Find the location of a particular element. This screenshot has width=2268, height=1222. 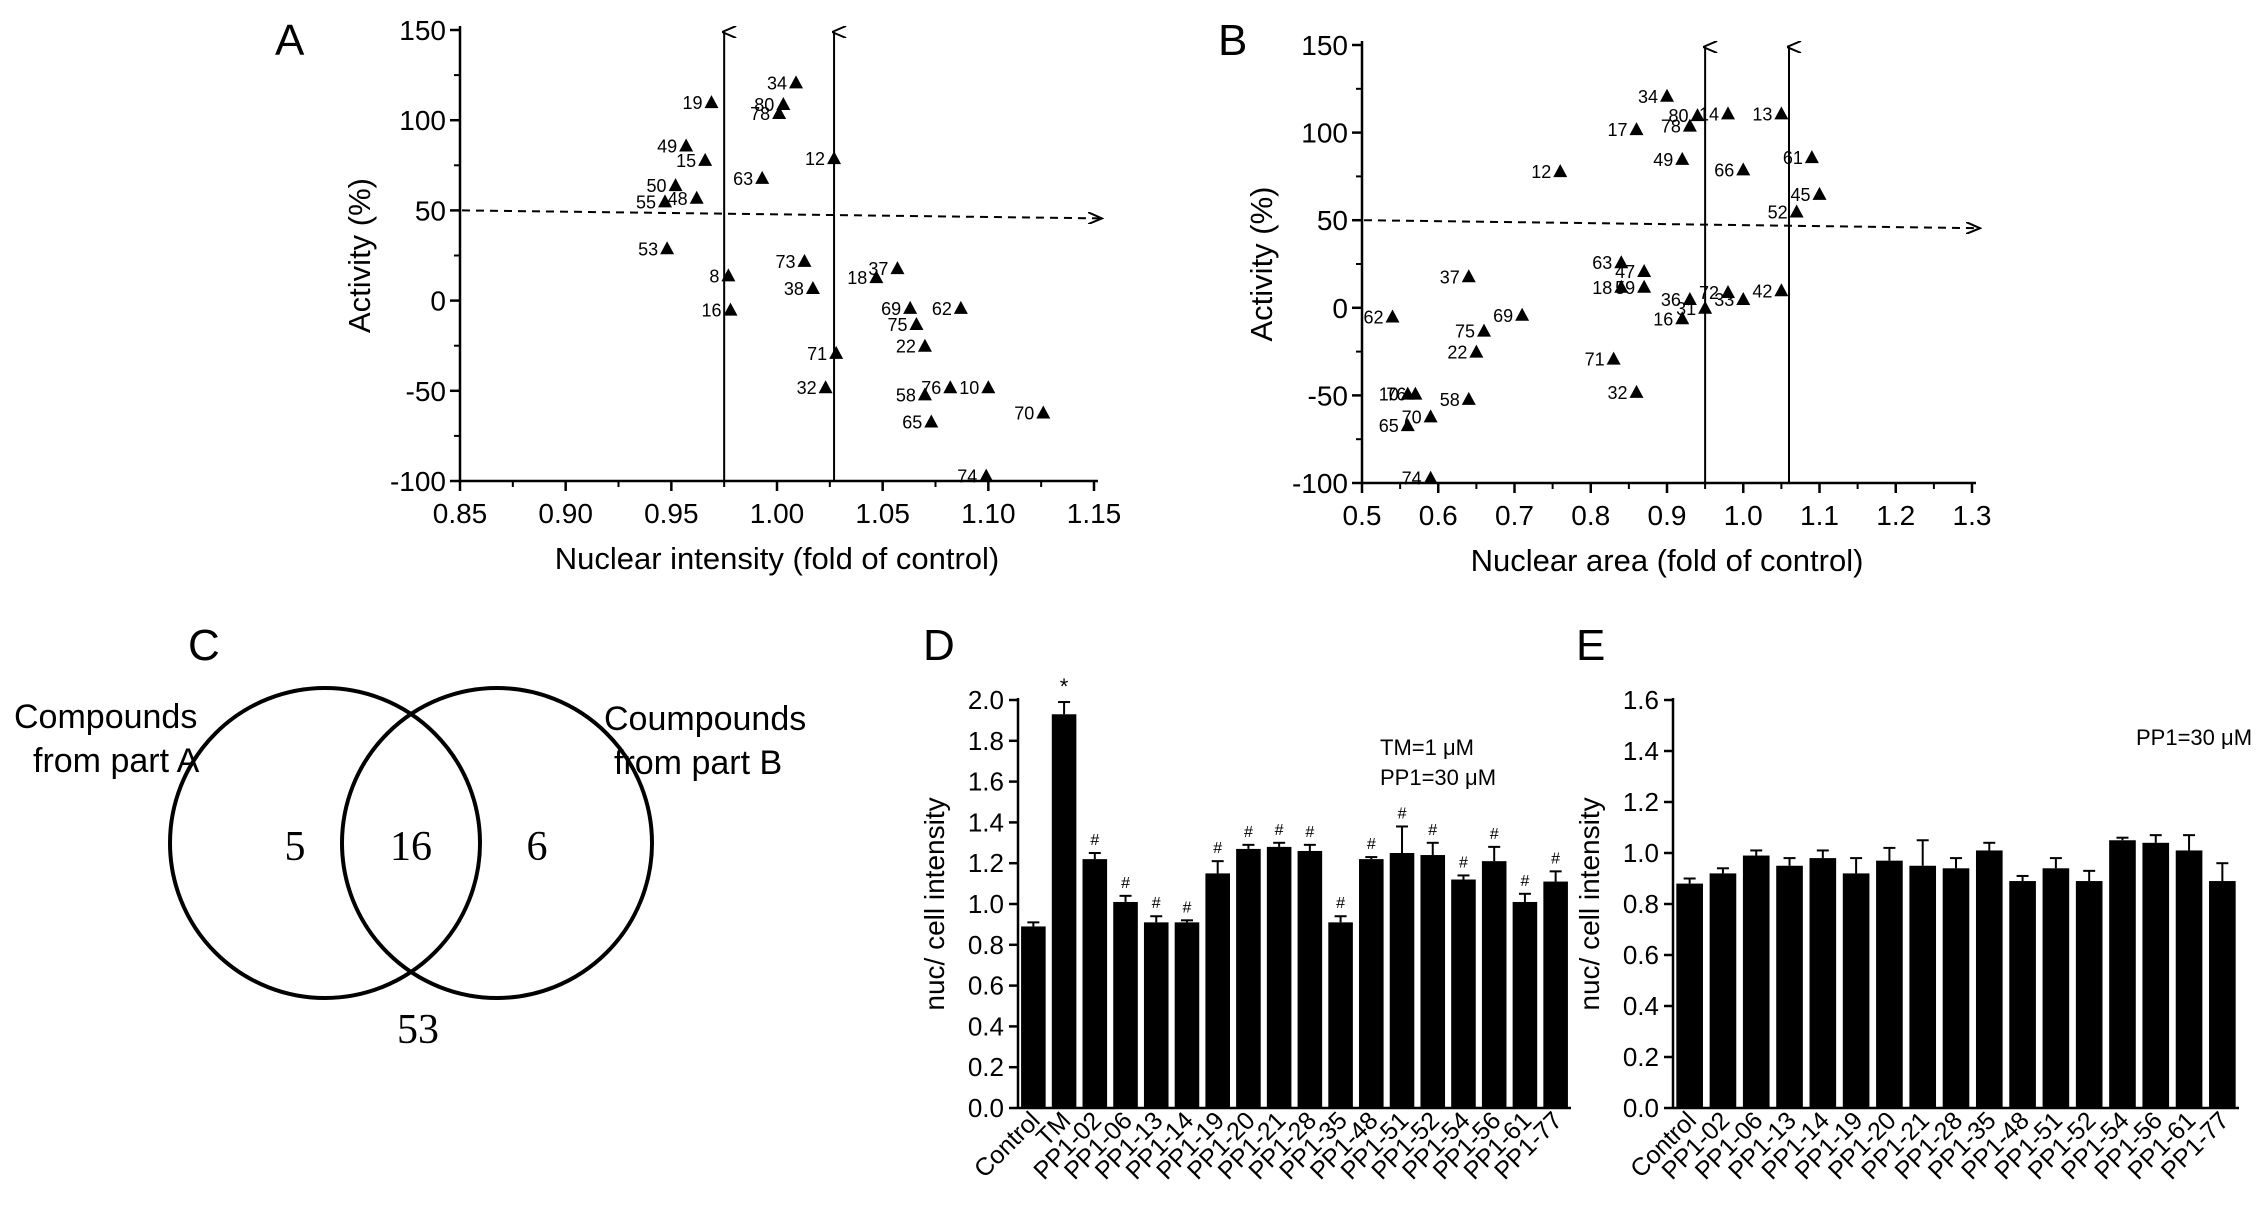

y-tick-label: 0 is located at coordinates (438, 301).